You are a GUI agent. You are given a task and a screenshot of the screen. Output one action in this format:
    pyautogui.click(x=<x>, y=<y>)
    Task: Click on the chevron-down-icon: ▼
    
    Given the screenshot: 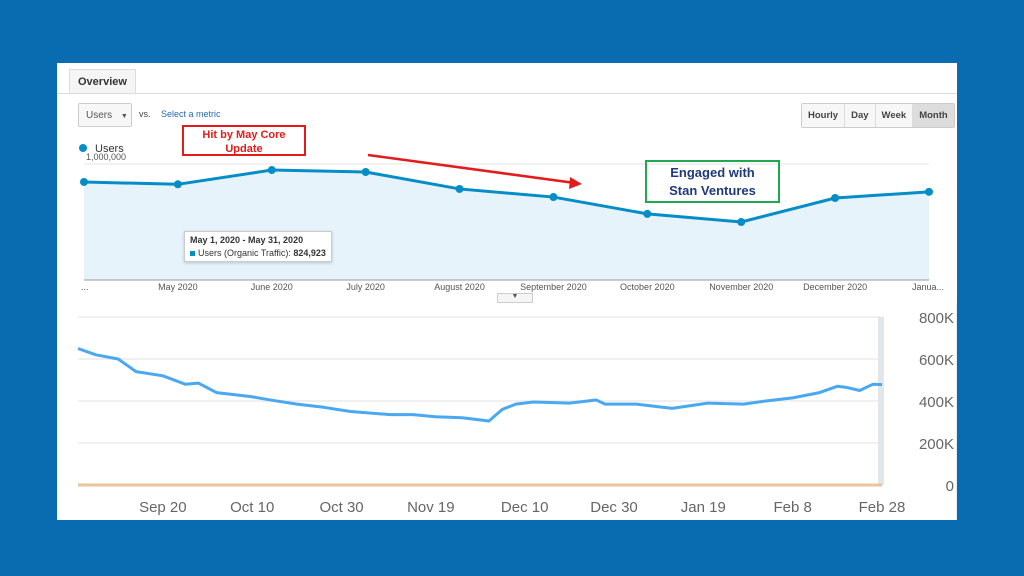 What is the action you would take?
    pyautogui.click(x=124, y=116)
    